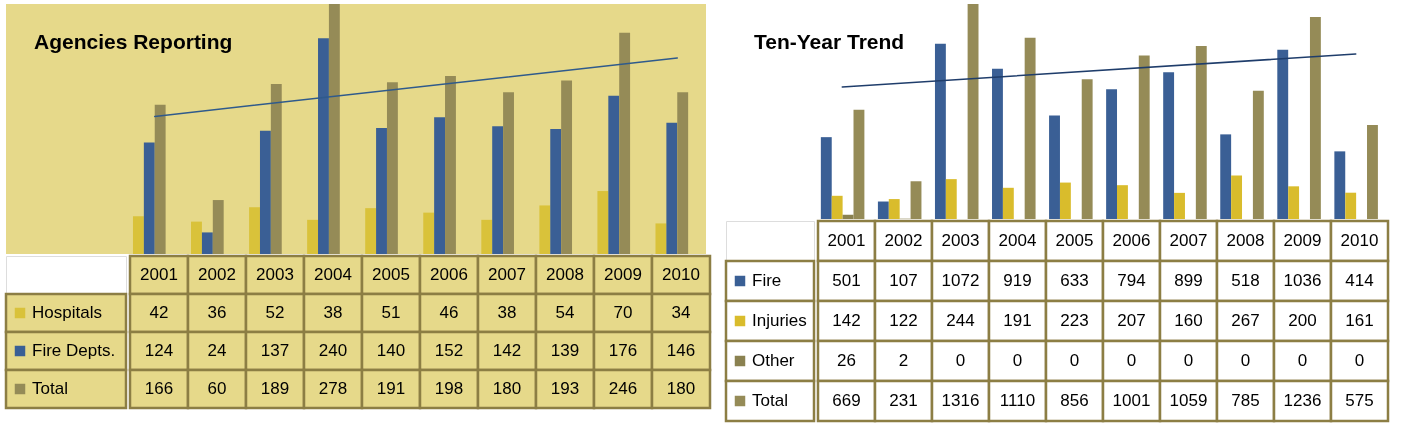  What do you see at coordinates (449, 388) in the screenshot?
I see `data-label: 198` at bounding box center [449, 388].